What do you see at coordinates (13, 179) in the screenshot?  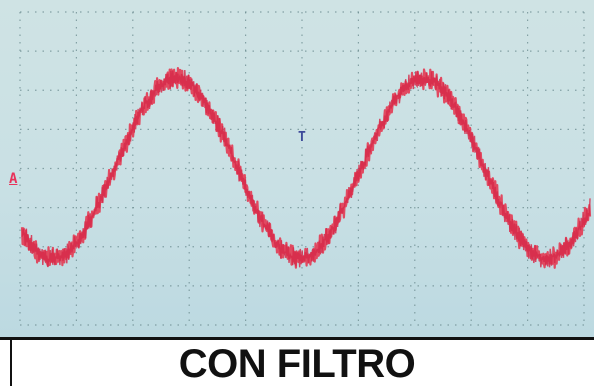 I see `channel-a-marker: A` at bounding box center [13, 179].